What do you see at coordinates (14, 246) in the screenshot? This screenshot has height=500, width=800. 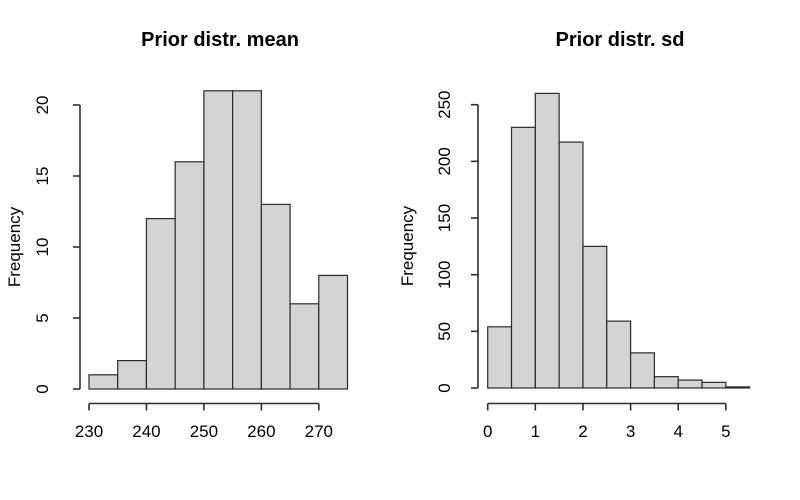 I see `y-axis-label-mean: Frequency` at bounding box center [14, 246].